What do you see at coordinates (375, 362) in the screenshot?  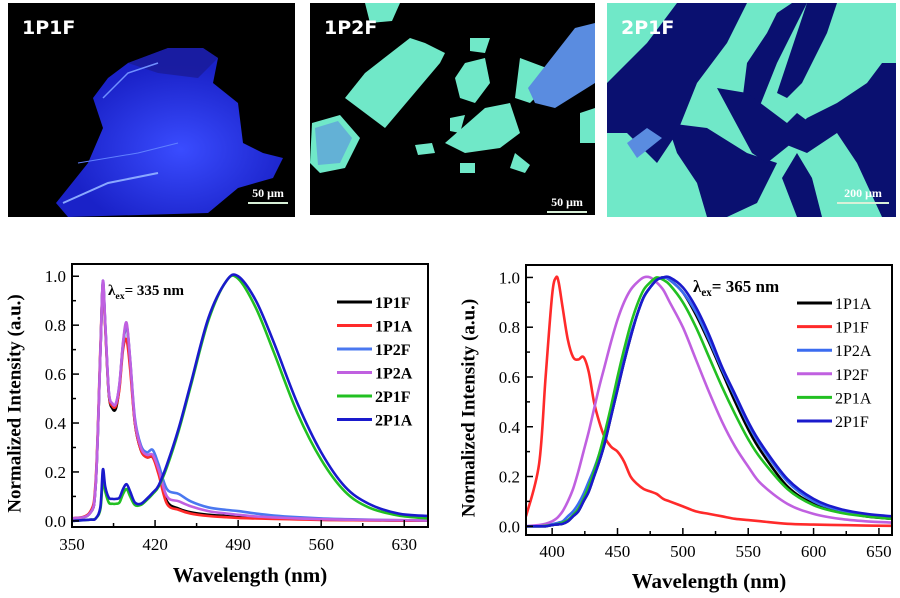 I see `legend: 1P1F 1P1A 1P2F 1P2A 2P1F 2P1A` at bounding box center [375, 362].